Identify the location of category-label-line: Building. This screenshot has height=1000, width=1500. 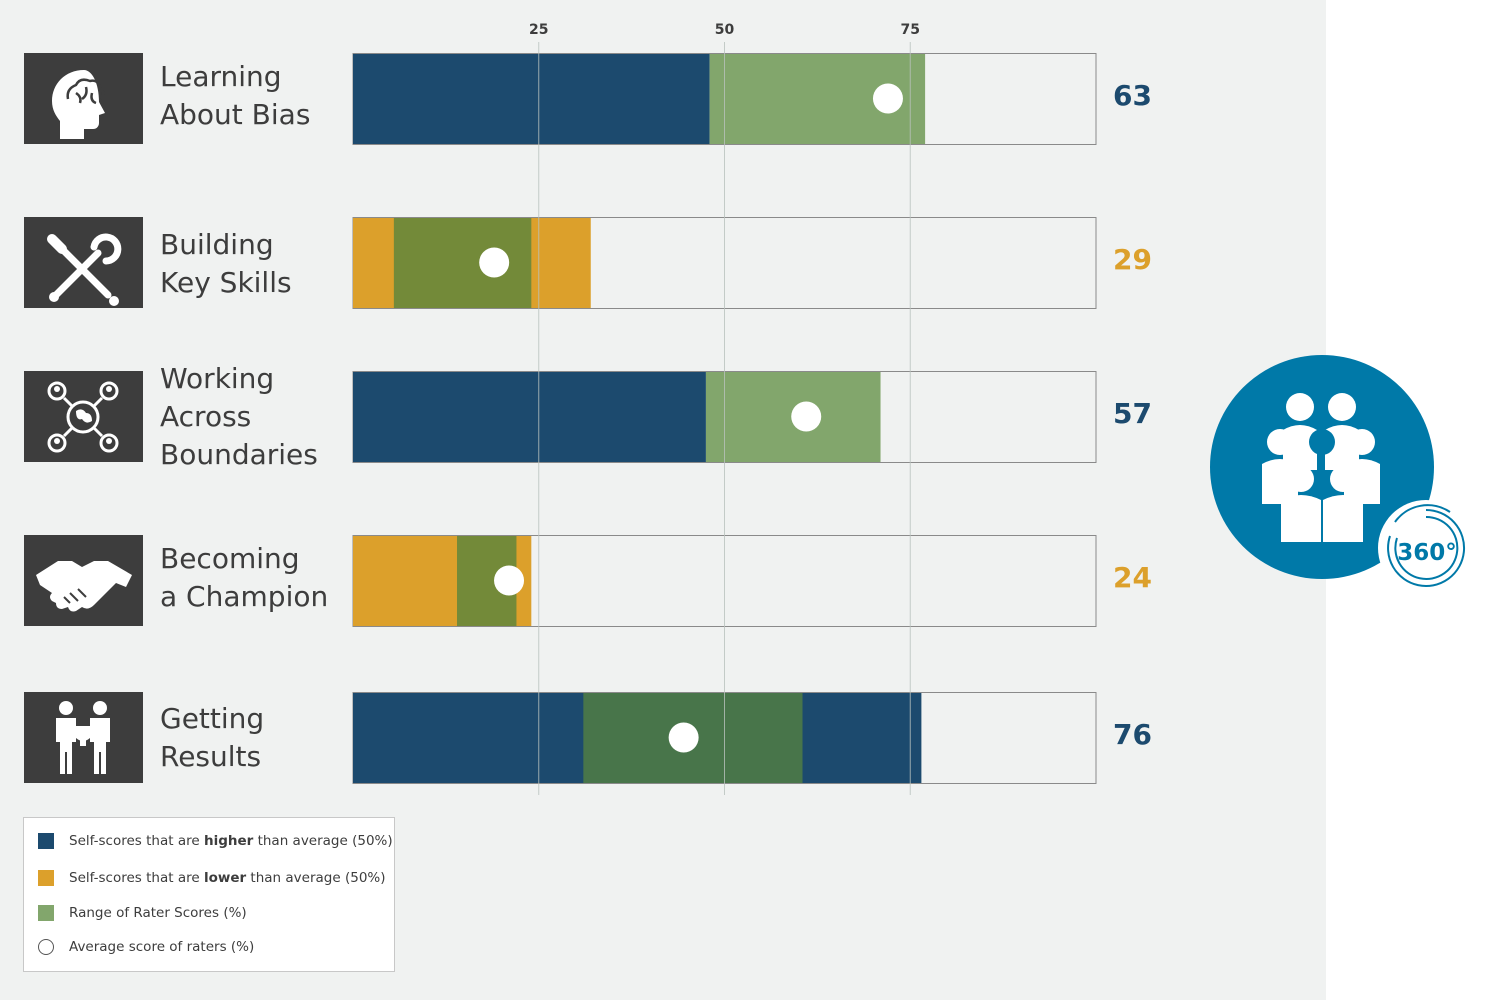
(217, 244).